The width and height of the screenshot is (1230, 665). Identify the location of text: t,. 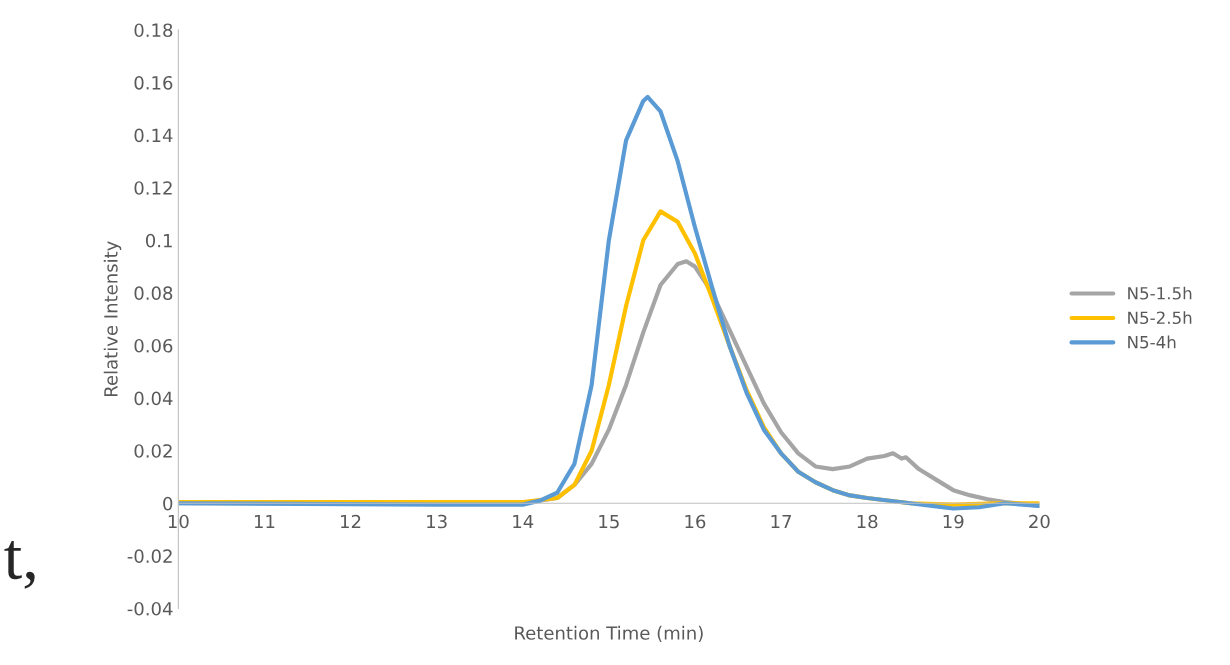
(19, 565).